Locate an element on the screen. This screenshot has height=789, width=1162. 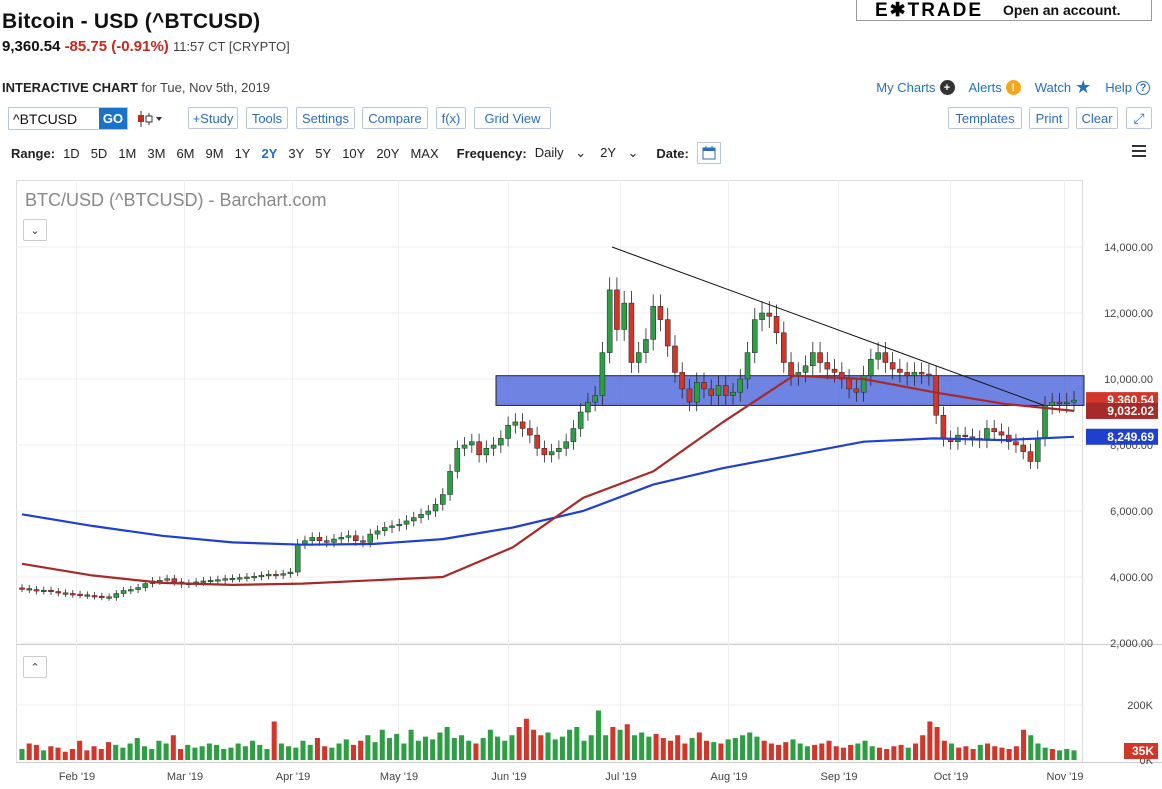
interactive-chart-heading: INTERACTIVE CHART for Tue, Nov 5th, 2019 is located at coordinates (136, 87).